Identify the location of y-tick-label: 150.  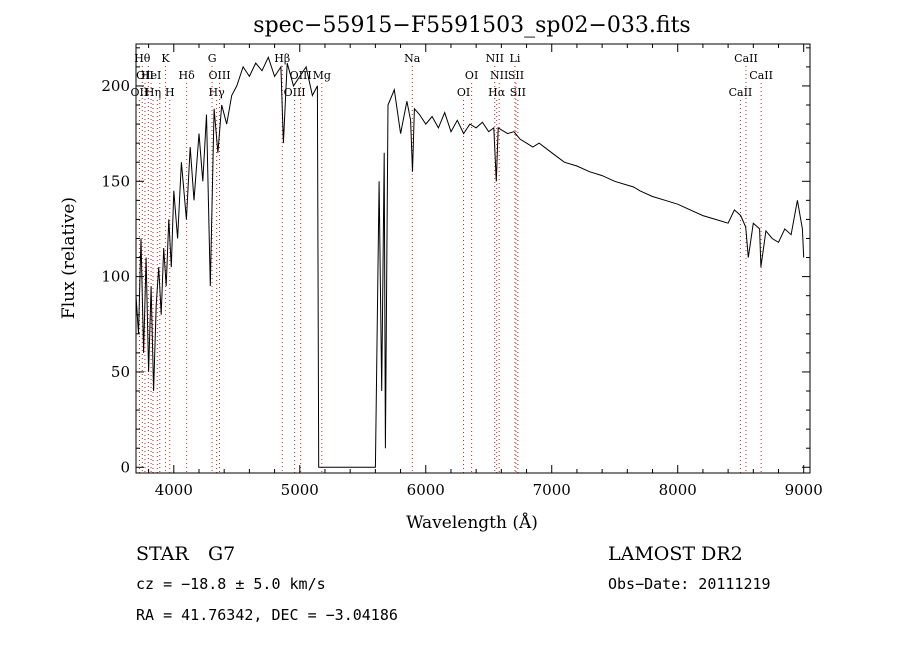
(115, 181).